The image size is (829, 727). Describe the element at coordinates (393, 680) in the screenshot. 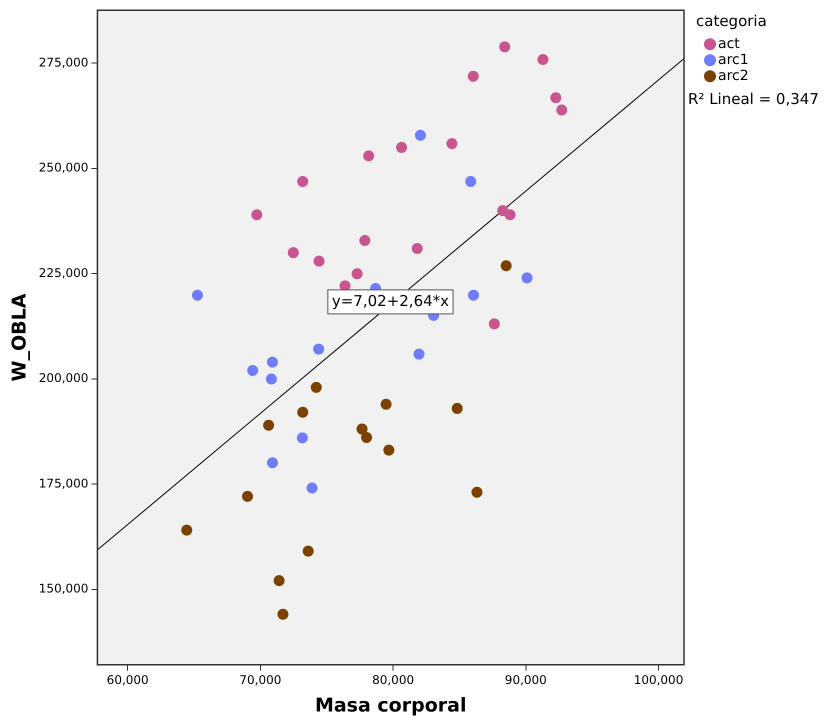

I see `x-tick-label: 80,000` at that location.